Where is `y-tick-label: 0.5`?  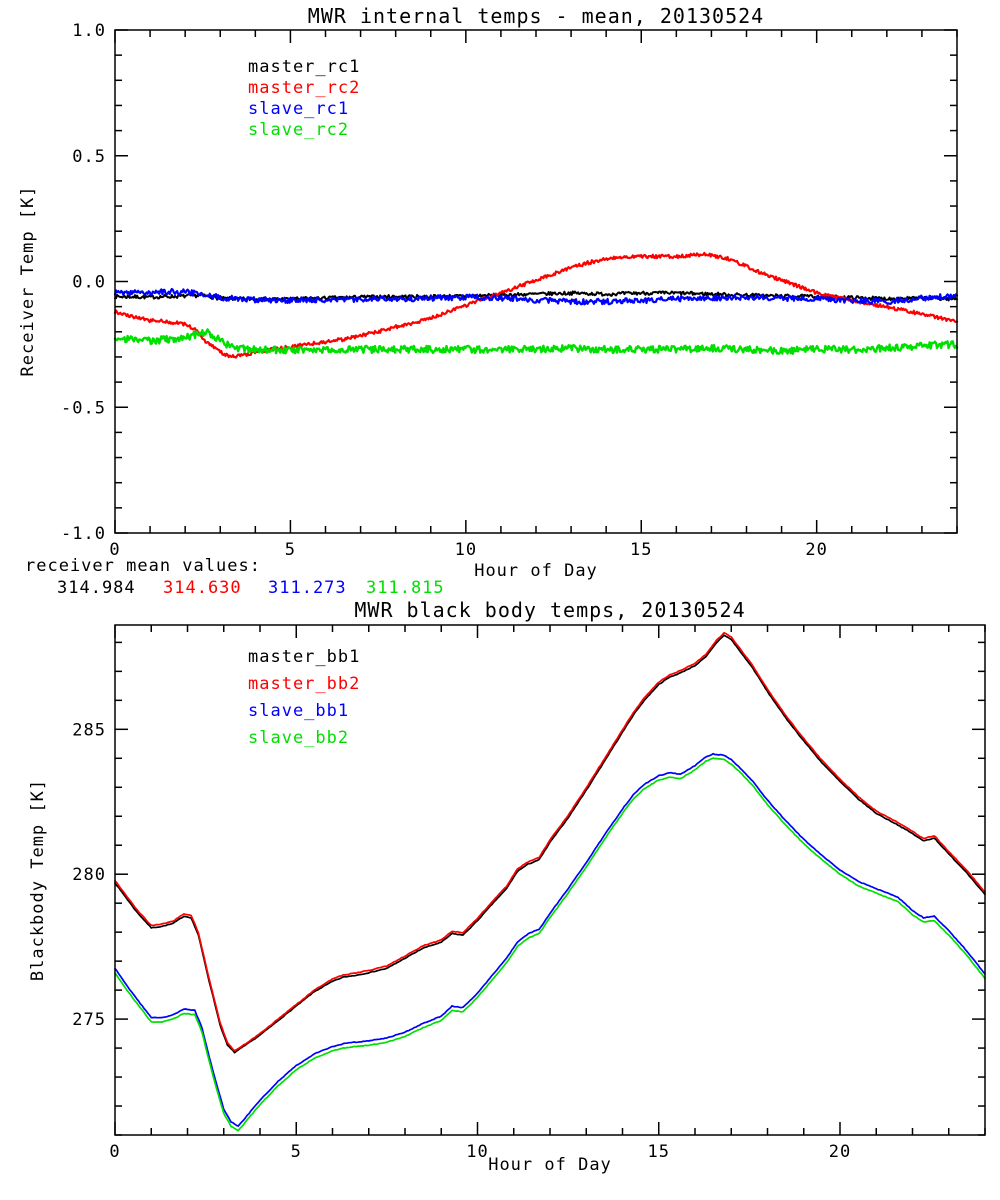
y-tick-label: 0.5 is located at coordinates (89, 157).